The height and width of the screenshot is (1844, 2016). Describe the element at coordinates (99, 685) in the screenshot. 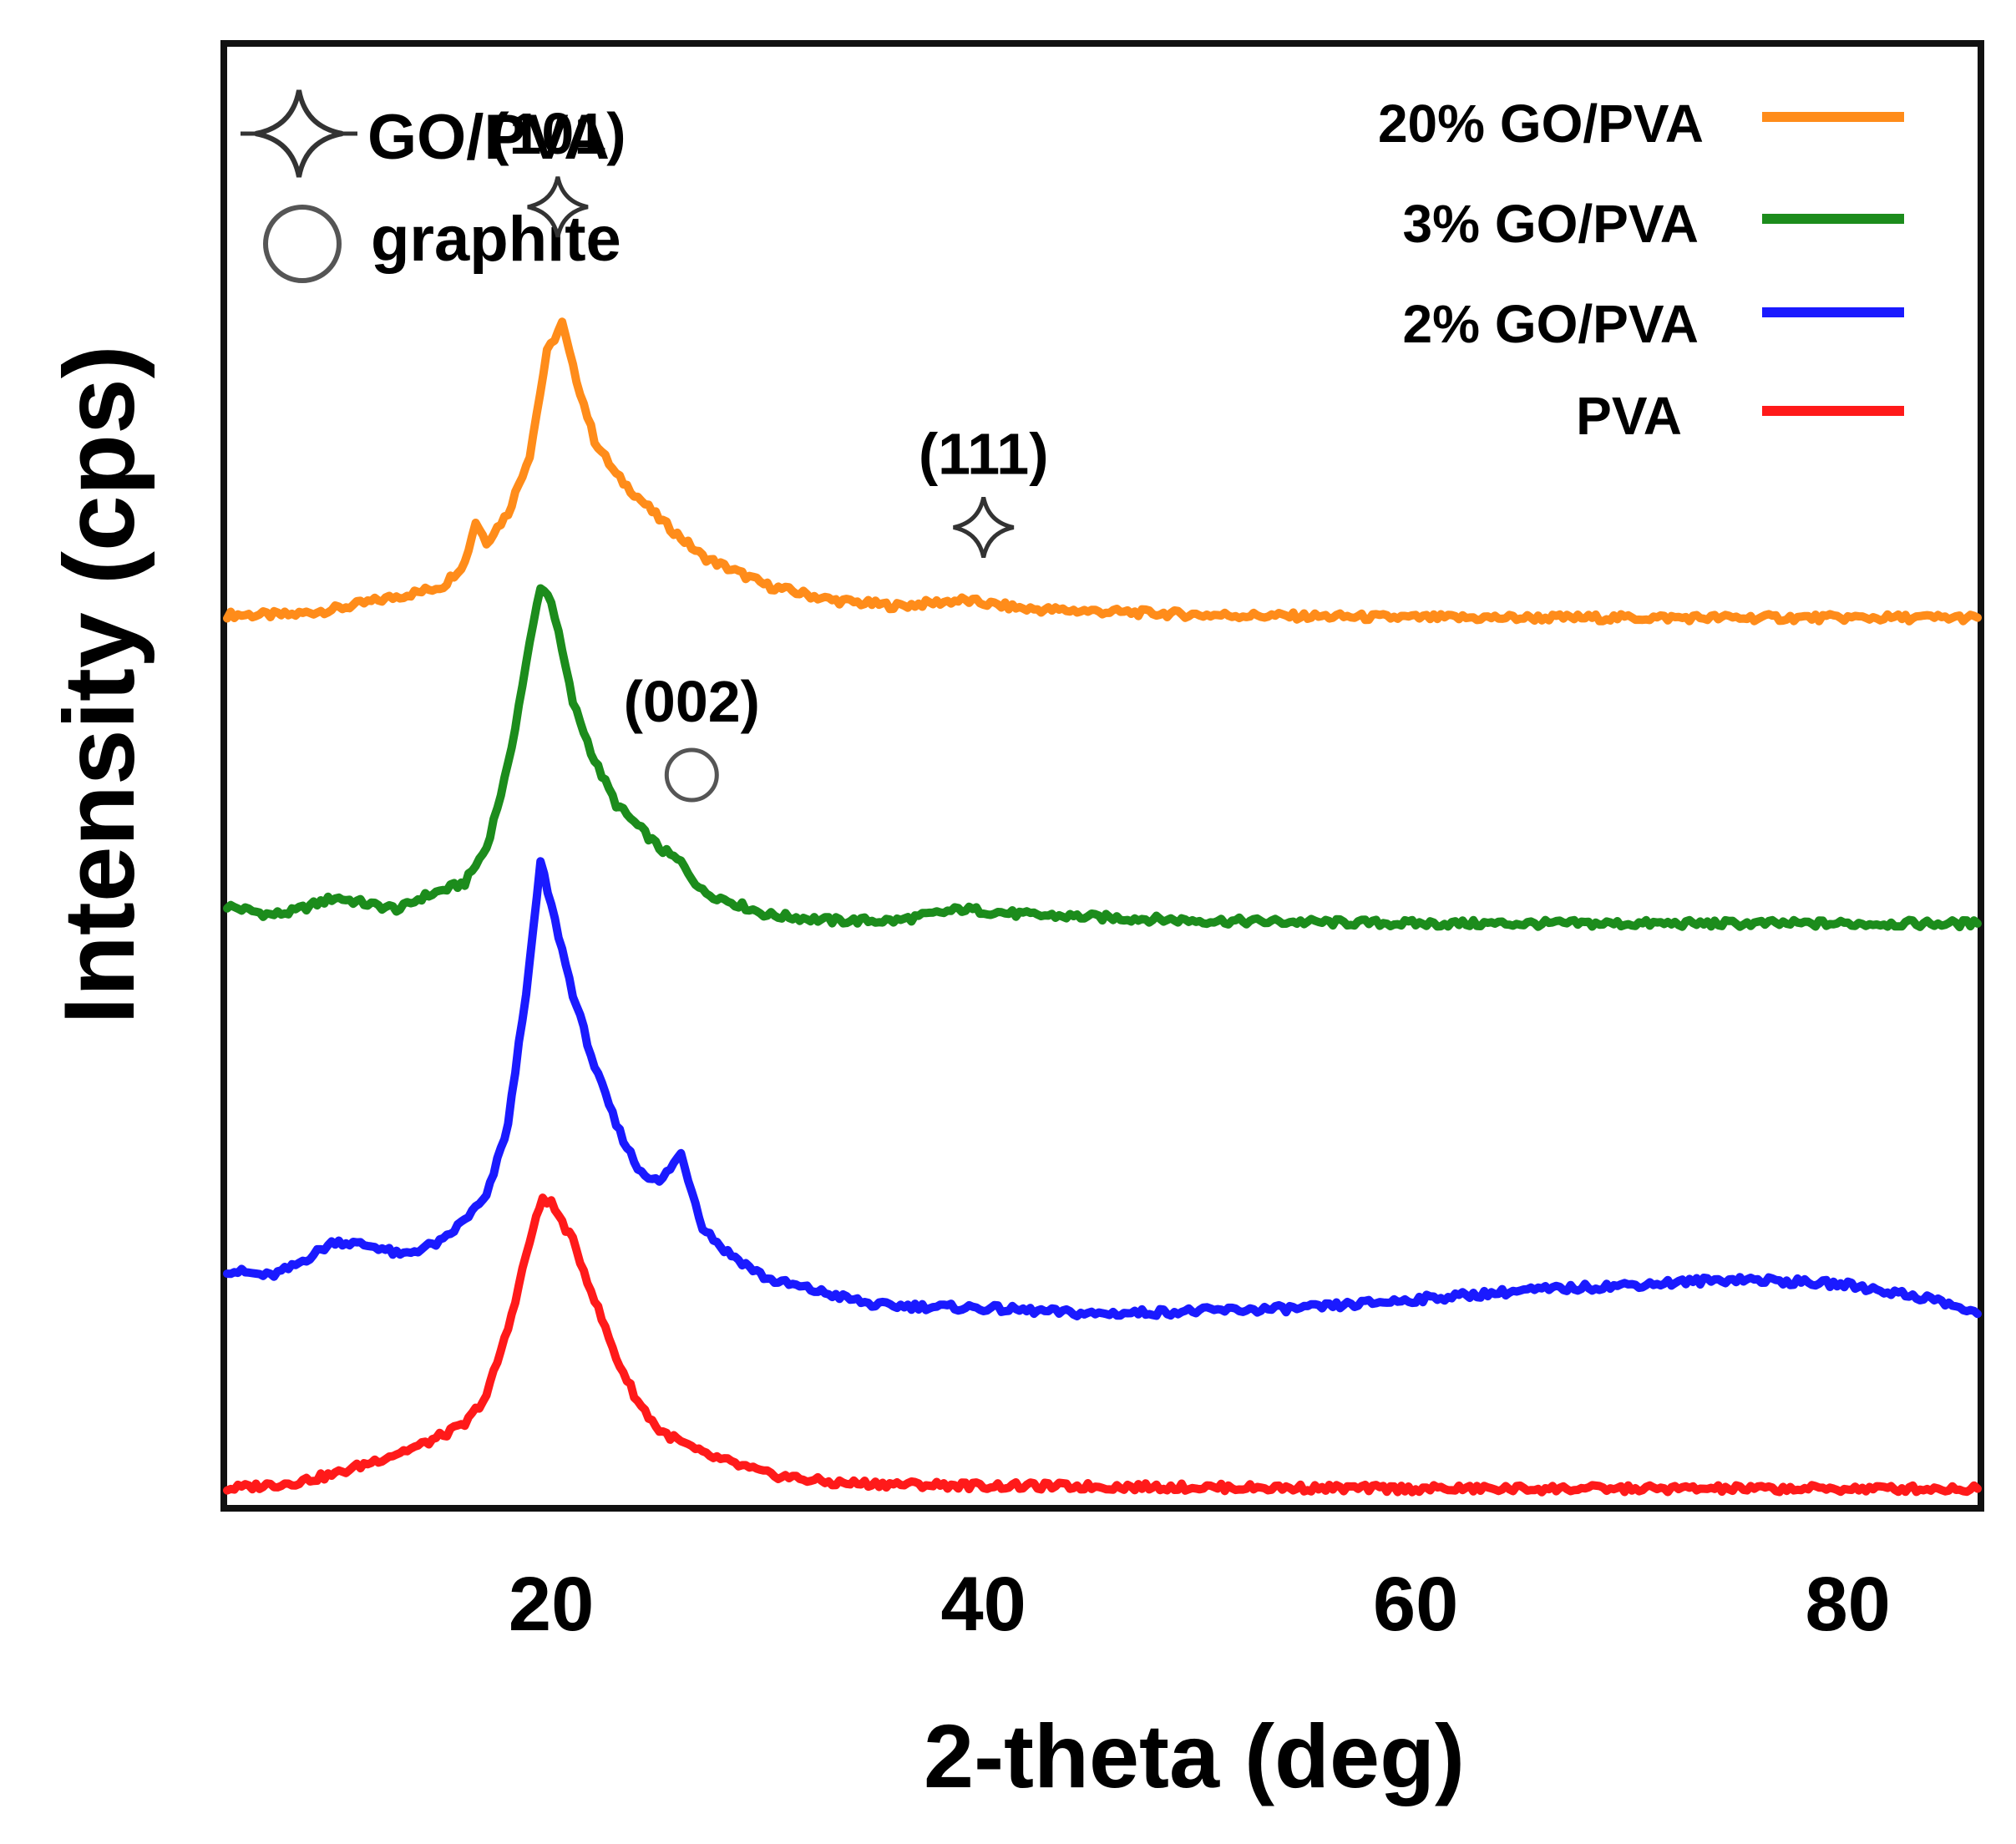

I see `y-axis-title: Intensity (cps)` at that location.